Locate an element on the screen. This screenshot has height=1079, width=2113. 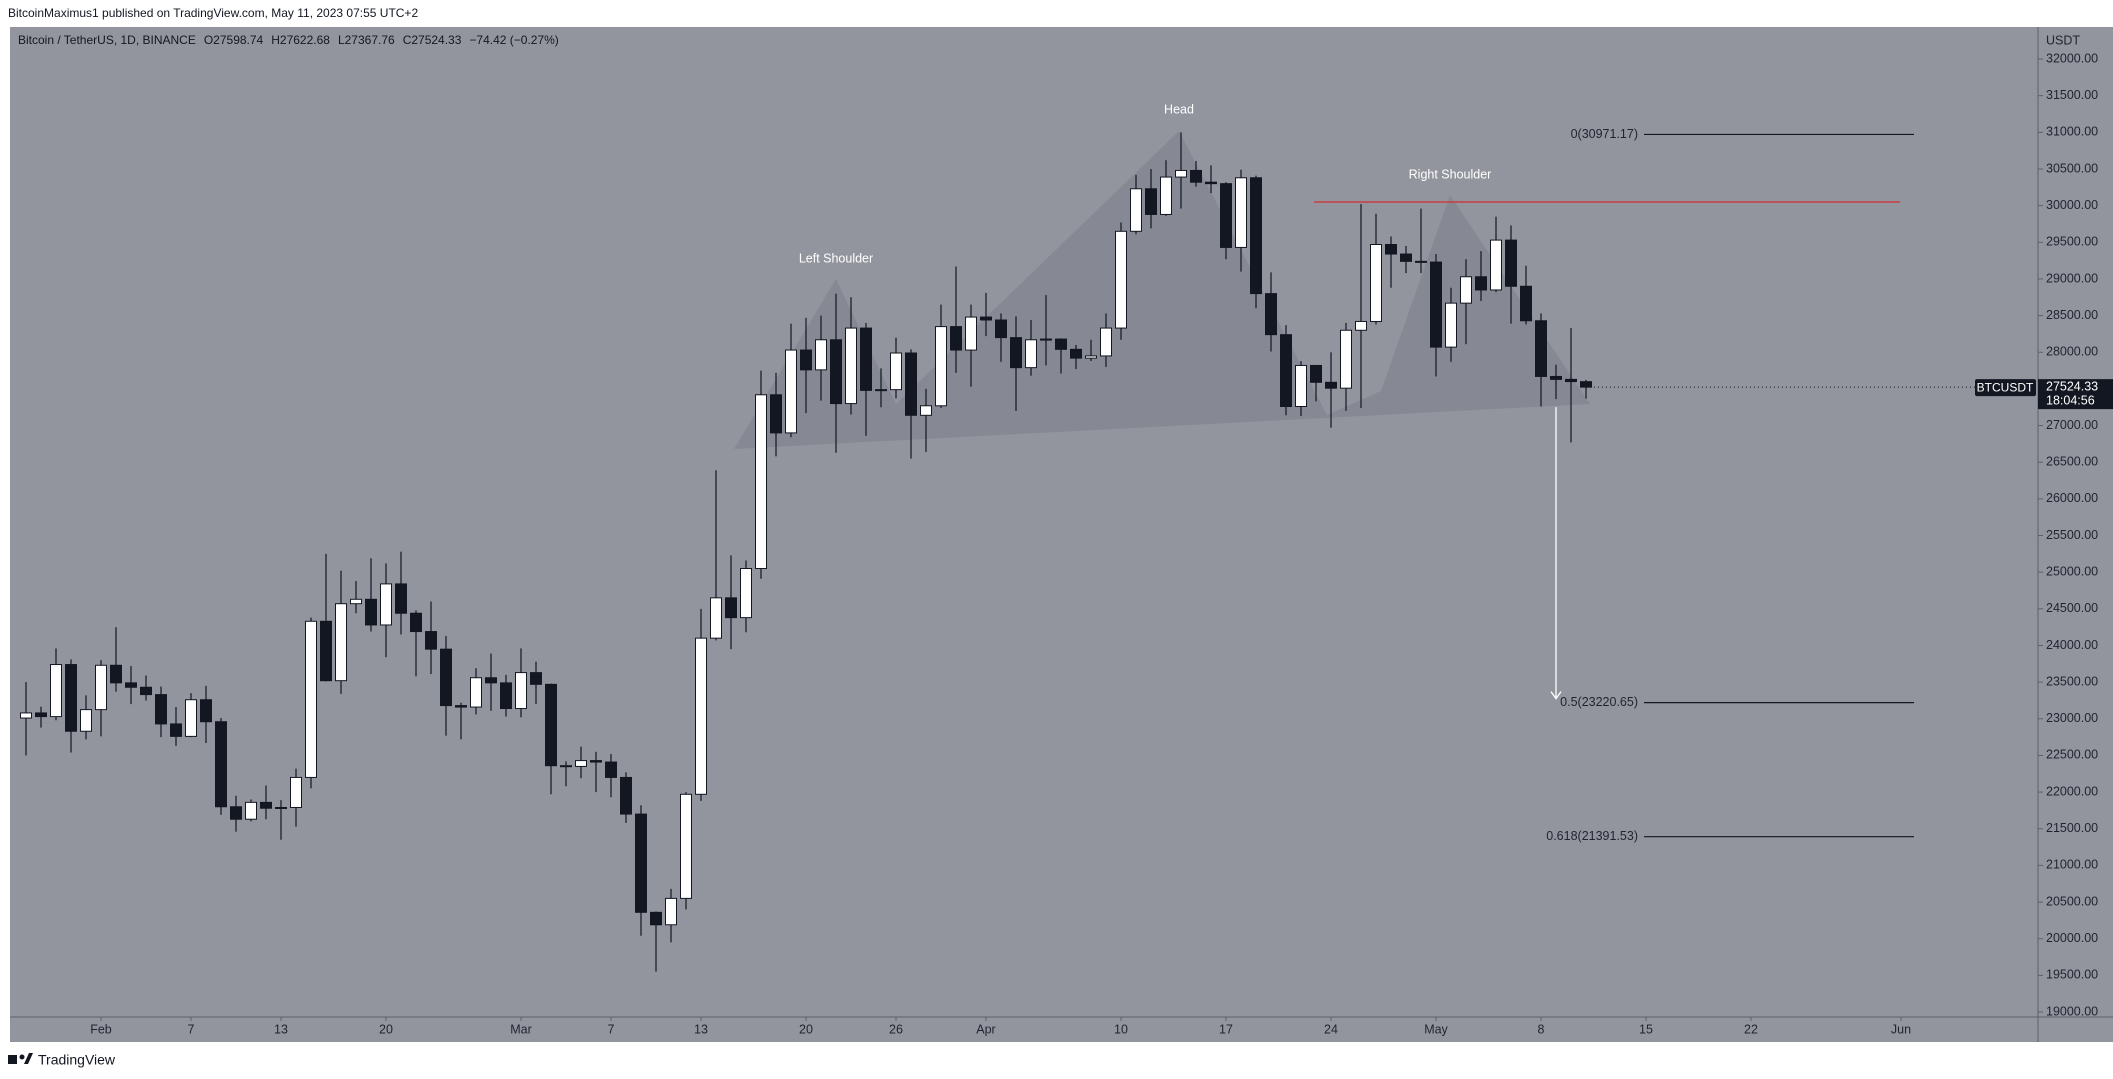
y-tick-label: 20500.00 is located at coordinates (2072, 901).